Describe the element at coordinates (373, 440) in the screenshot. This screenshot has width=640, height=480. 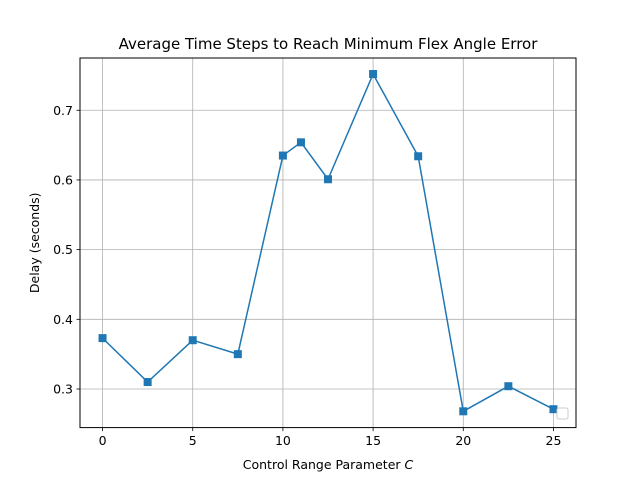
I see `x-tick-label: 15` at that location.